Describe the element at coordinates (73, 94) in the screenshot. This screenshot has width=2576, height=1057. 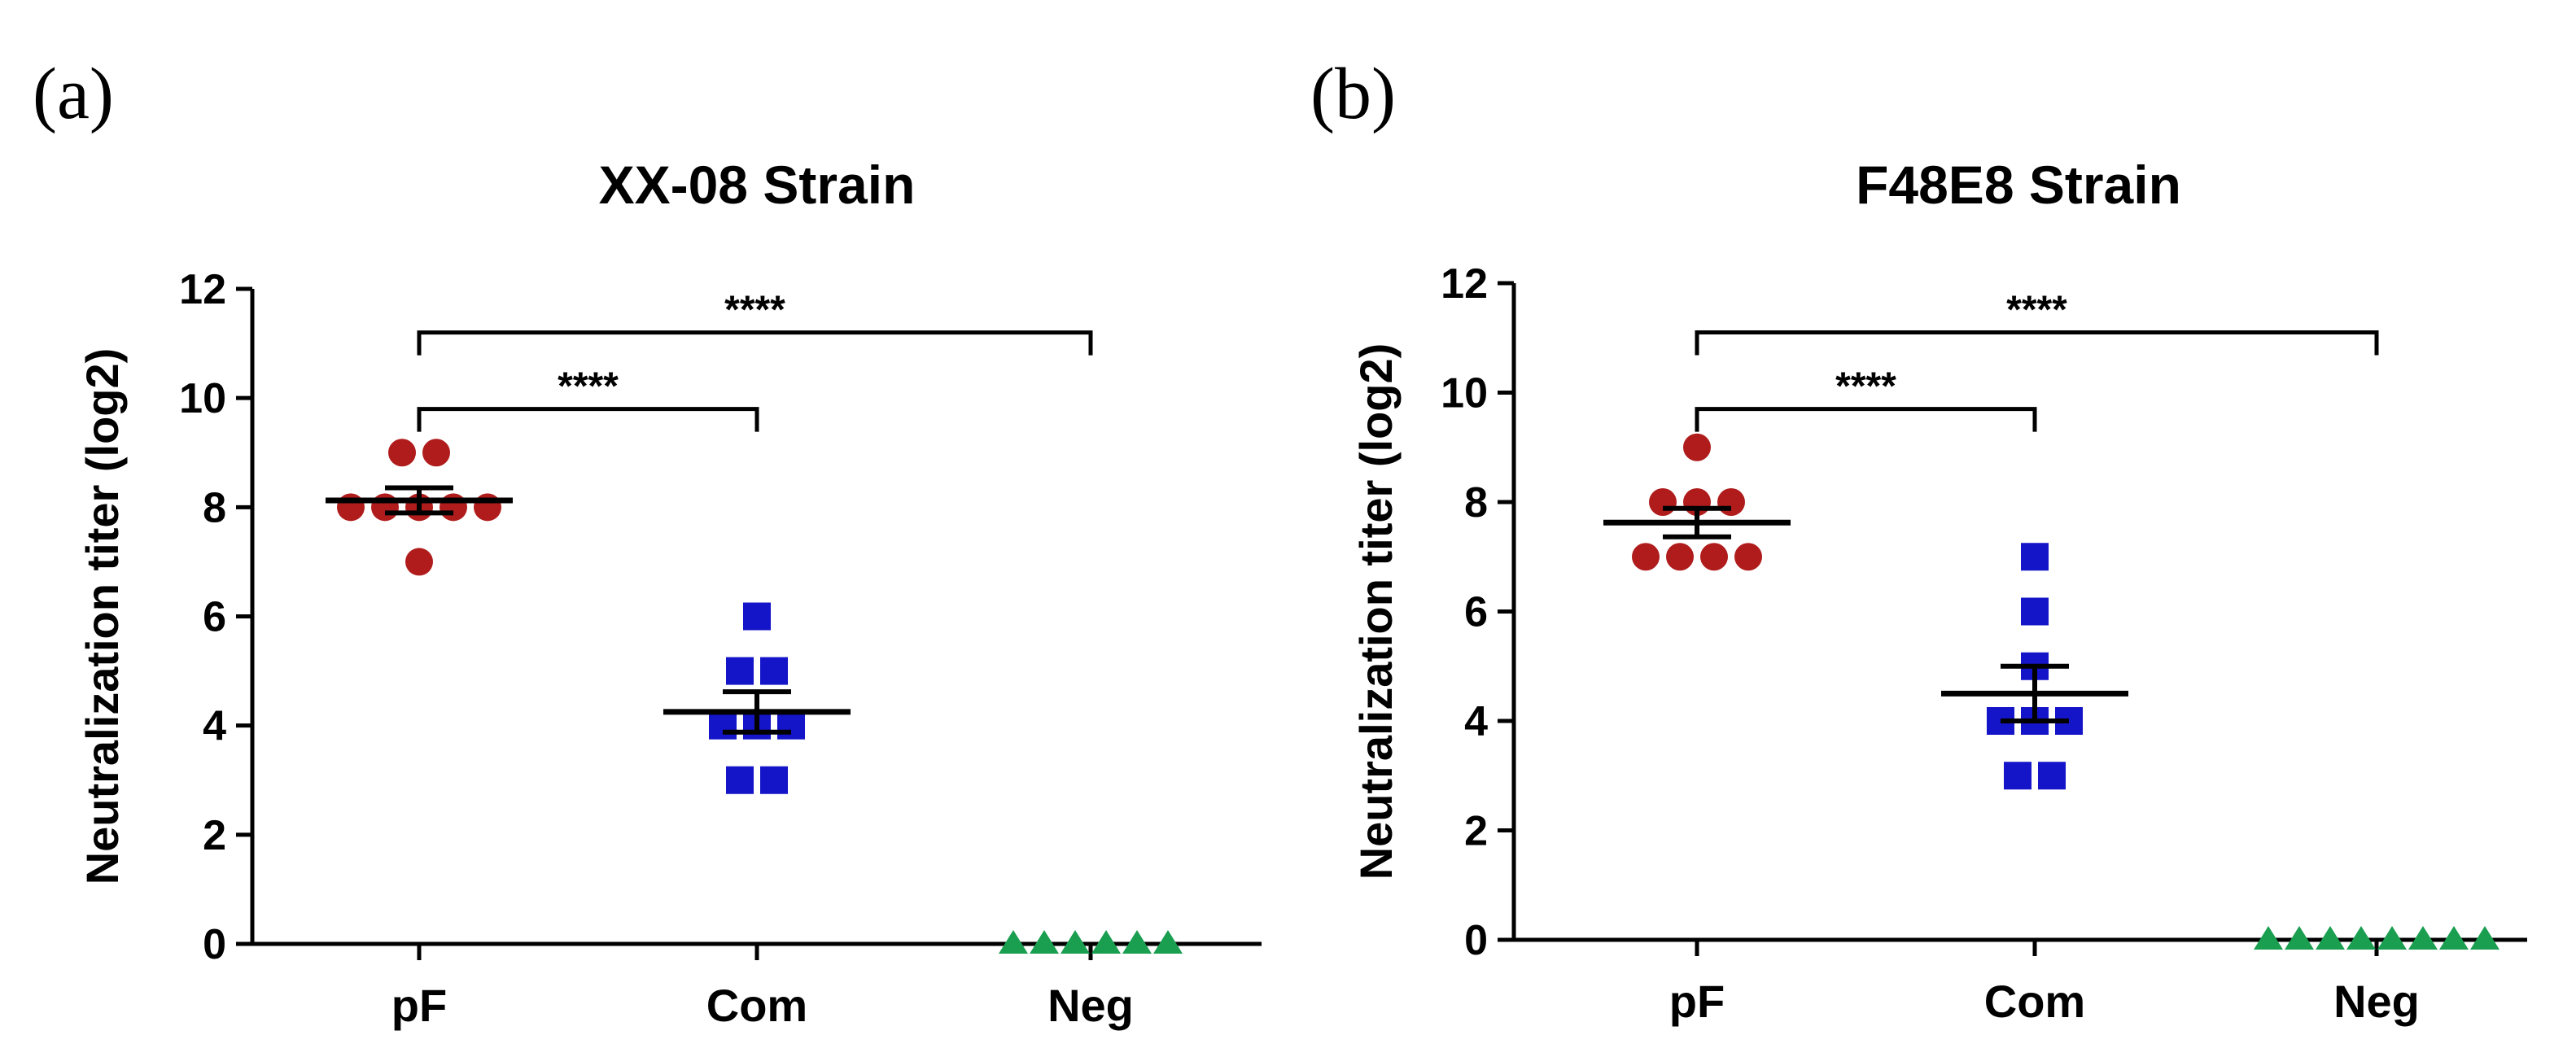
I see `panel-letter: (a)` at that location.